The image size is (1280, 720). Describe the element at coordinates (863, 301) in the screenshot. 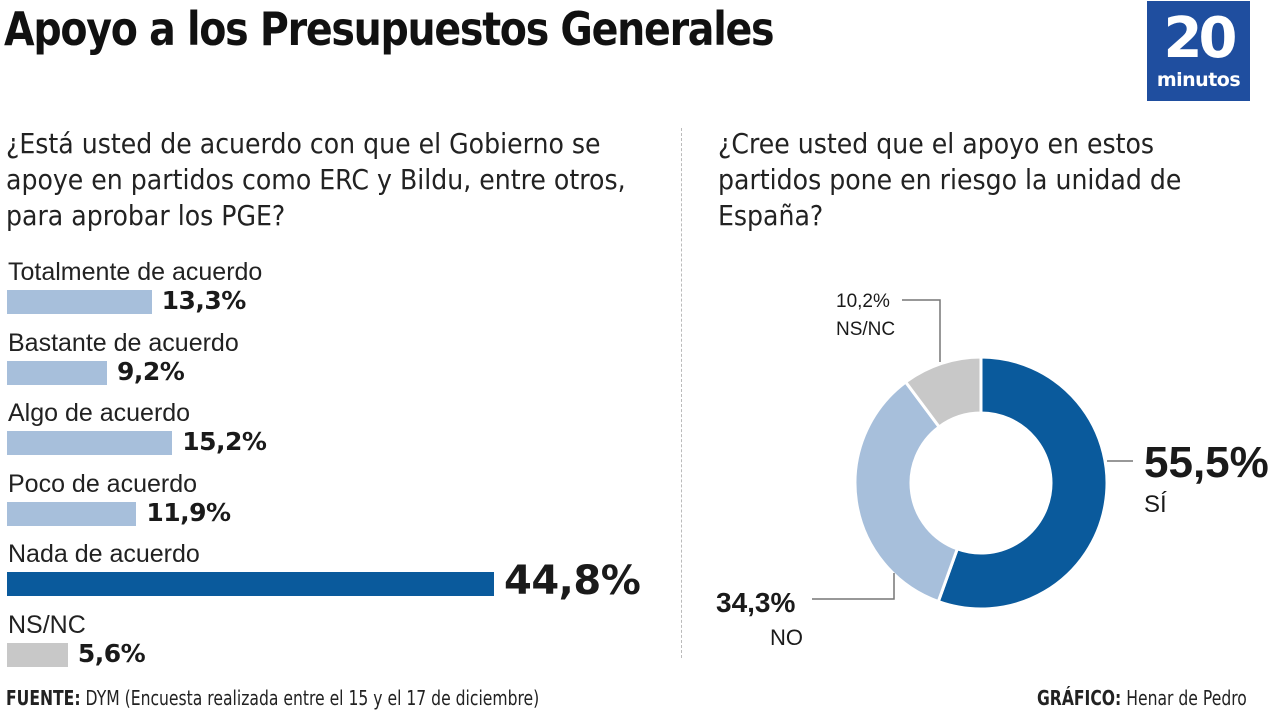

I see `donut-value-label: 10,2%` at that location.